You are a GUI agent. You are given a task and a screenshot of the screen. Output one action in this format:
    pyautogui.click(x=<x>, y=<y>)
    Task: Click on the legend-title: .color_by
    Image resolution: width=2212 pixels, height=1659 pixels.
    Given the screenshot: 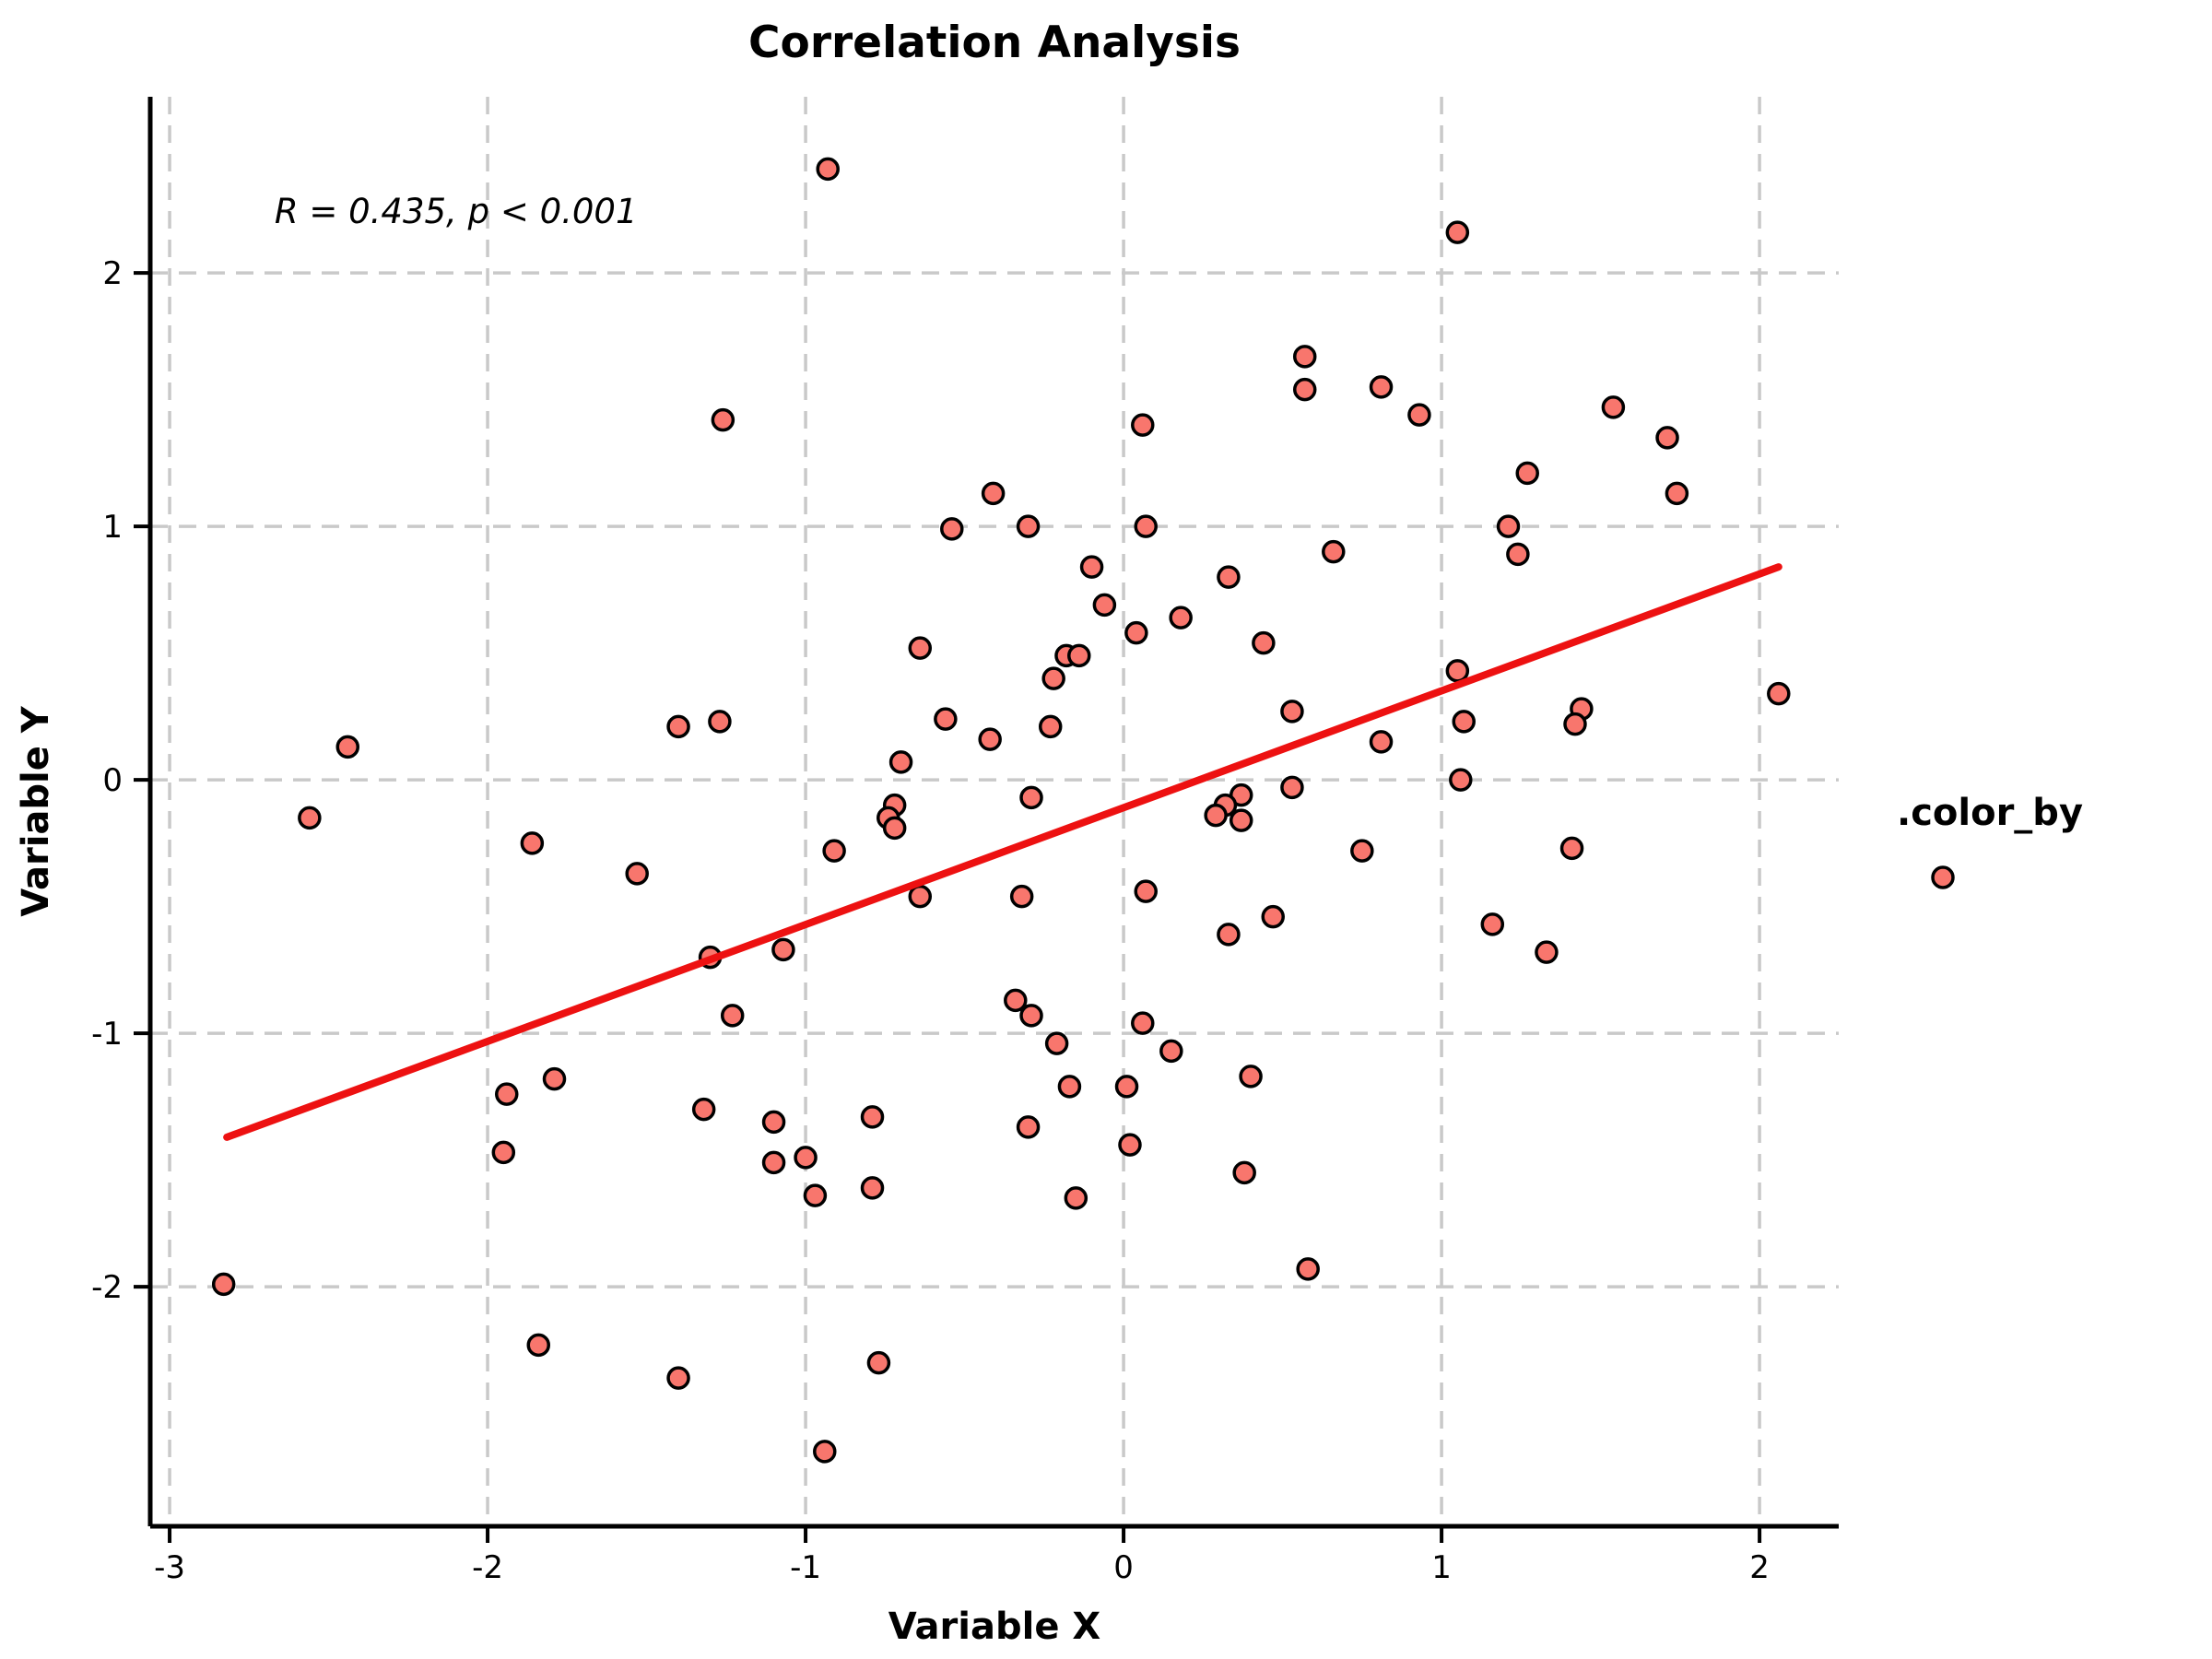 What is the action you would take?
    pyautogui.click(x=1990, y=813)
    